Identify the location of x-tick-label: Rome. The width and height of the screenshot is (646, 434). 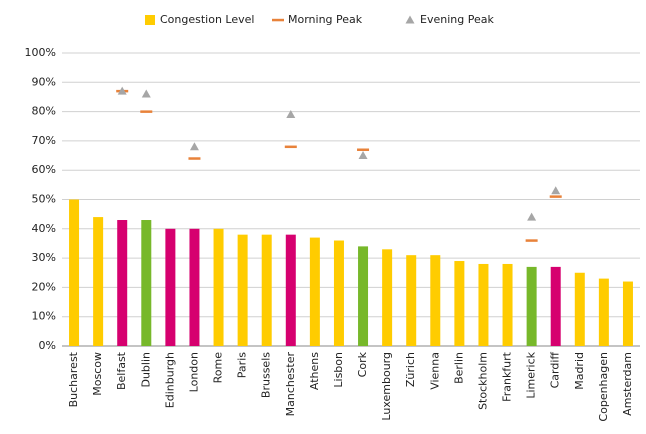
(218, 368).